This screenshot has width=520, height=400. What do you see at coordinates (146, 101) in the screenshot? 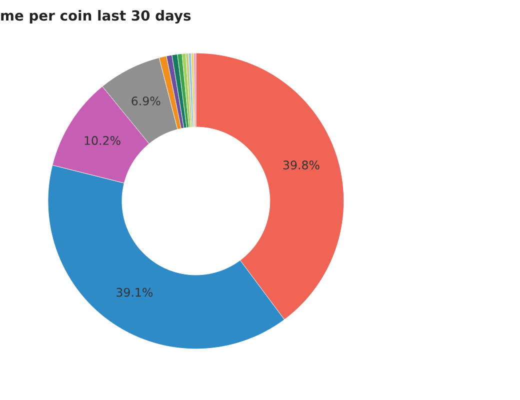
I see `data-label: 6.9%` at bounding box center [146, 101].